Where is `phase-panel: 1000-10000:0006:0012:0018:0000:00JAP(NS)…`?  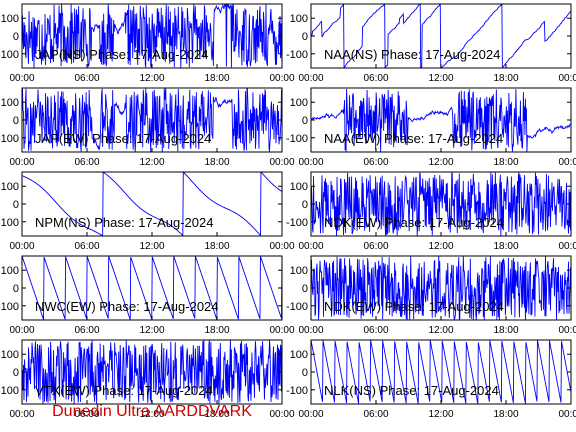 phase-panel: 1000-10000:0006:0012:0018:0000:00JAP(NS)… is located at coordinates (147, 43).